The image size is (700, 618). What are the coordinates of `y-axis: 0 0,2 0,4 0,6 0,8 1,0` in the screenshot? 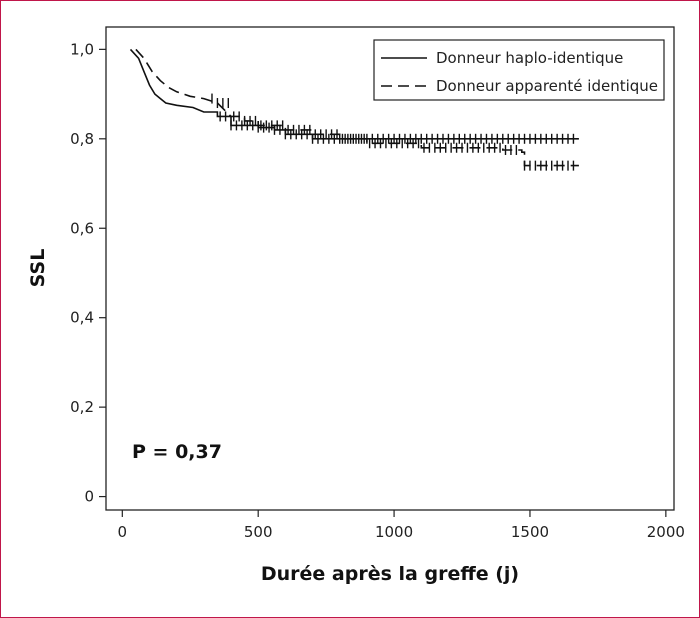 It's located at (88, 273).